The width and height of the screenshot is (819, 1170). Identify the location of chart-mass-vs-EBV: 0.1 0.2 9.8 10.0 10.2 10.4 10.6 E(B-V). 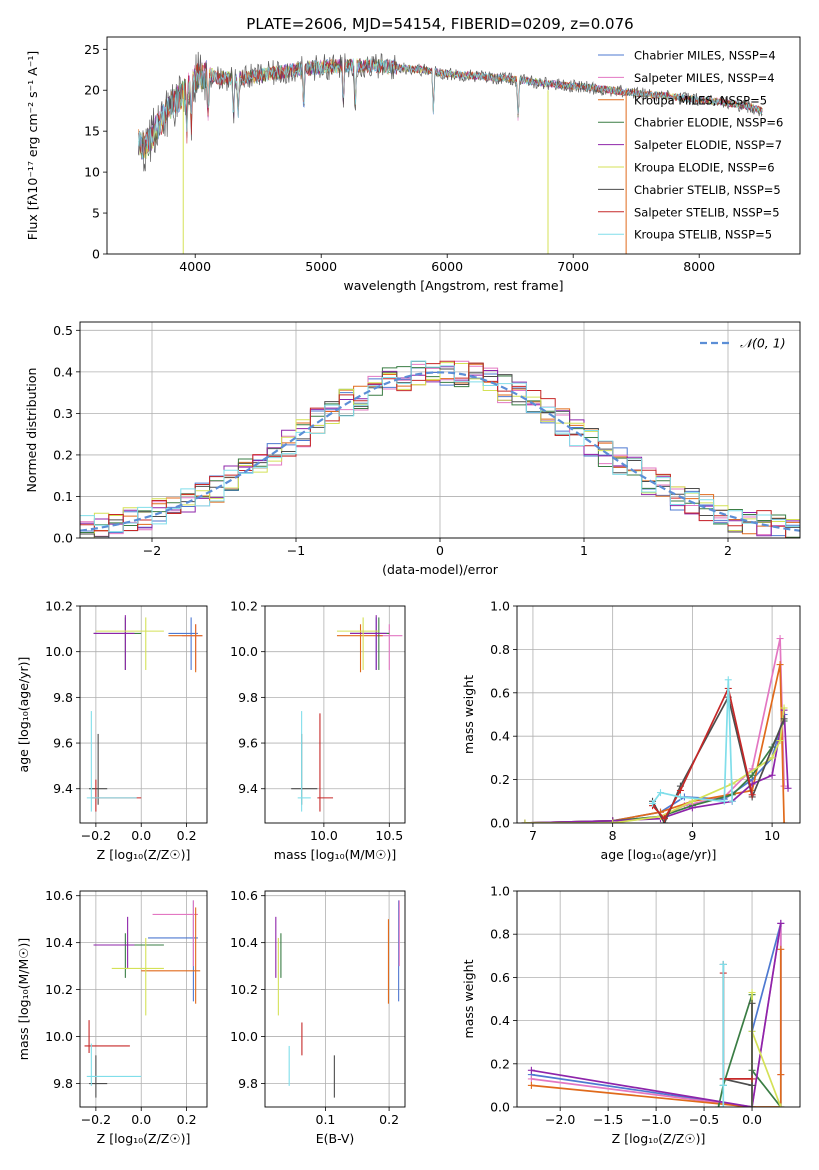
(318, 1017).